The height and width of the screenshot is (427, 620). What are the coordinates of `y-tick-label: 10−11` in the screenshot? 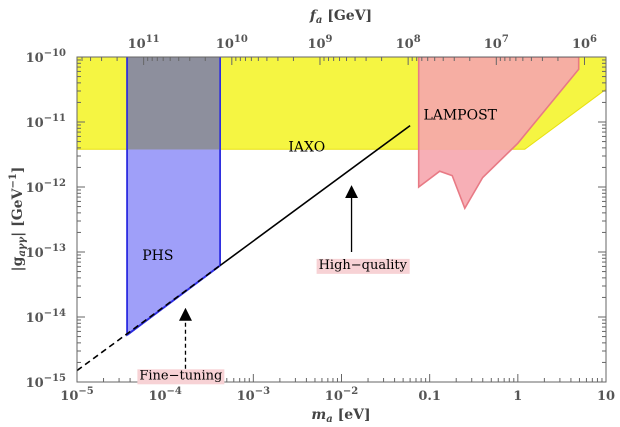 It's located at (46, 122).